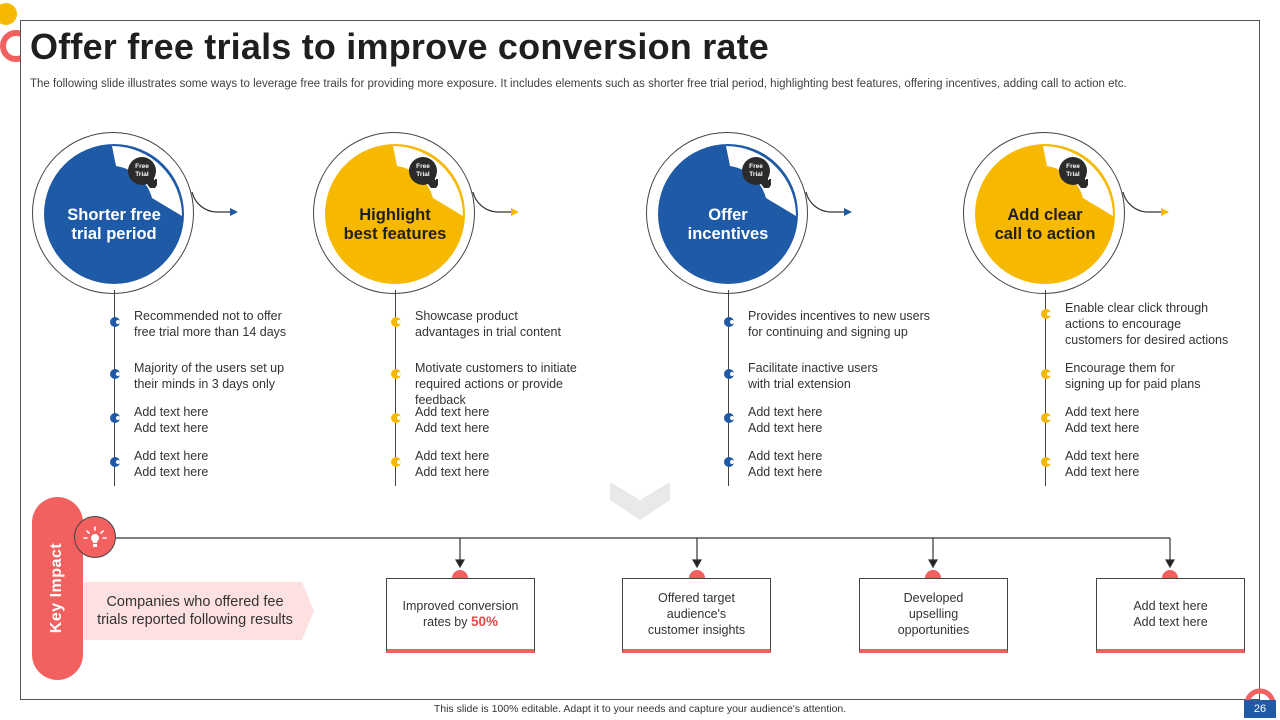  Describe the element at coordinates (640, 501) in the screenshot. I see `chevron-down-icon` at that location.